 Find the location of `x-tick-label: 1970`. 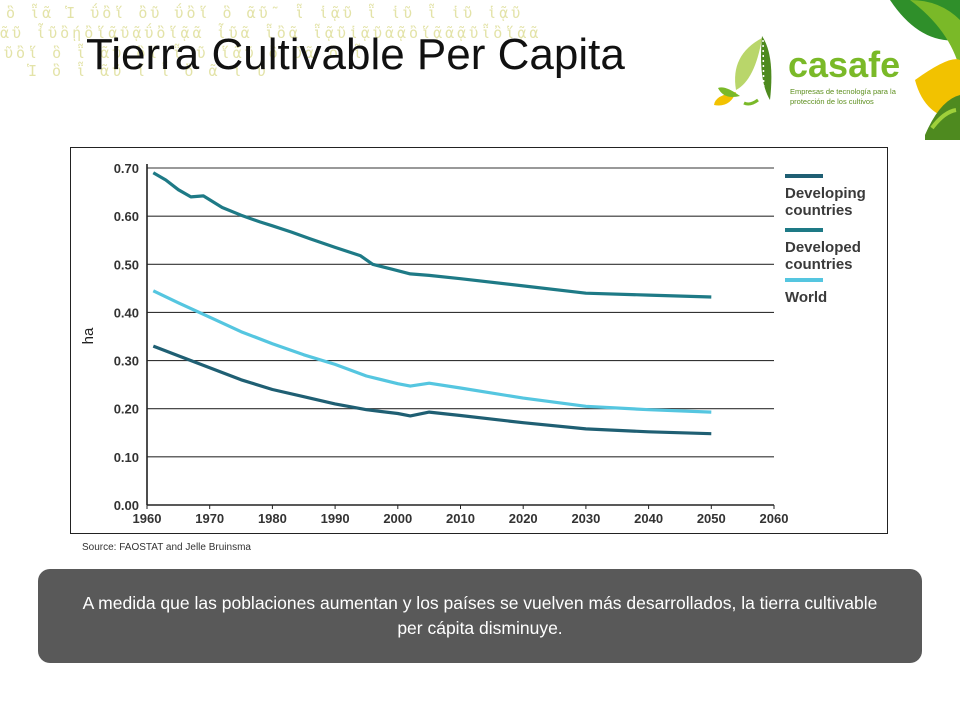

x-tick-label: 1970 is located at coordinates (209, 518).